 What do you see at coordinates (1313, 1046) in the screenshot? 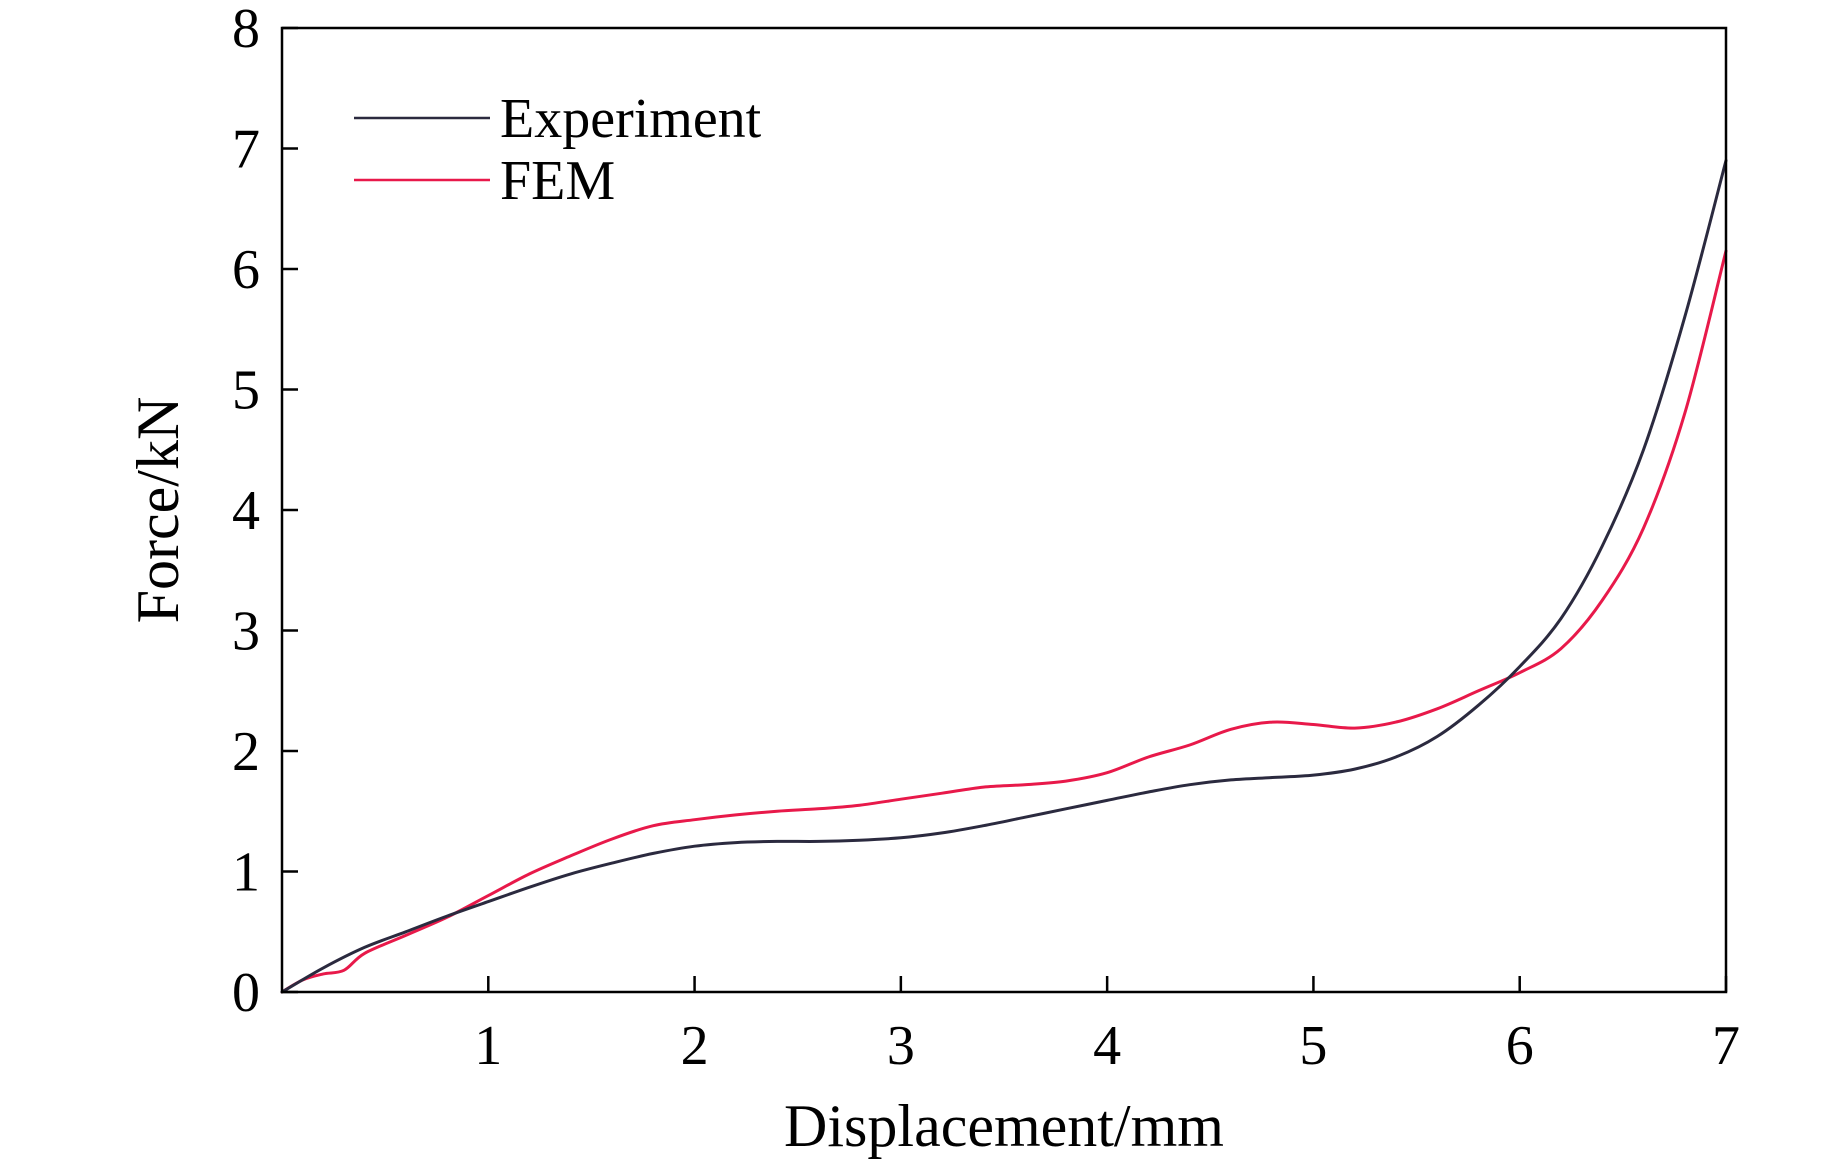
I see `x-tick-label: 5` at bounding box center [1313, 1046].